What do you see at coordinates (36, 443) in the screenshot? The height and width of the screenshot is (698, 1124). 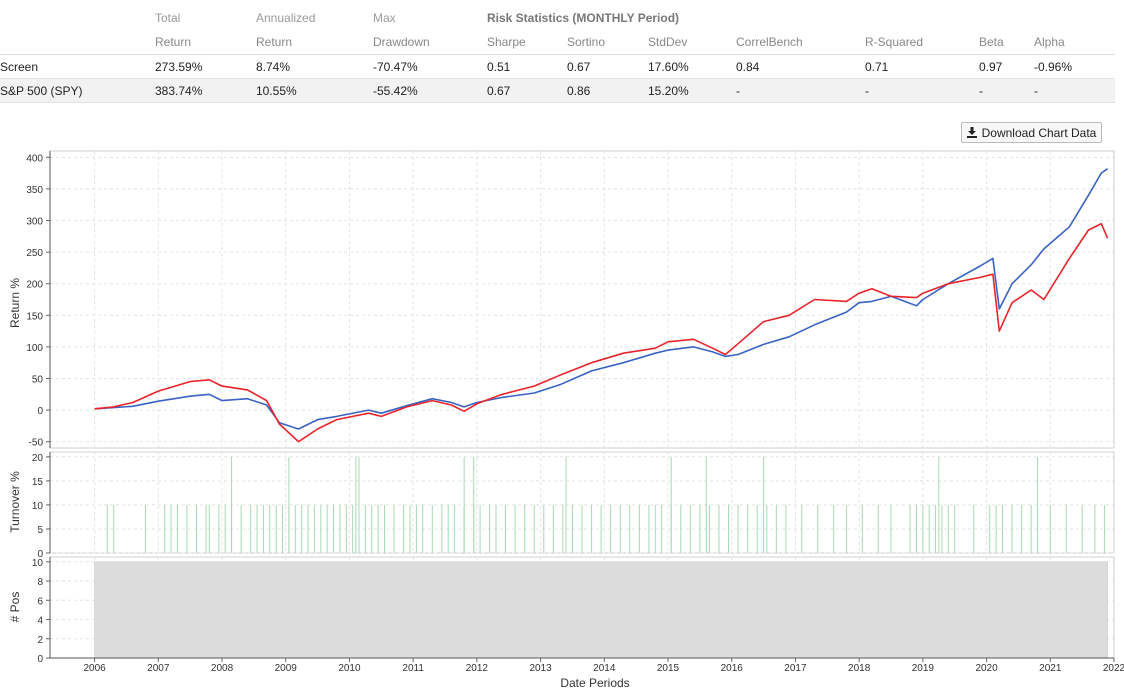 I see `y-tick-label: -50` at bounding box center [36, 443].